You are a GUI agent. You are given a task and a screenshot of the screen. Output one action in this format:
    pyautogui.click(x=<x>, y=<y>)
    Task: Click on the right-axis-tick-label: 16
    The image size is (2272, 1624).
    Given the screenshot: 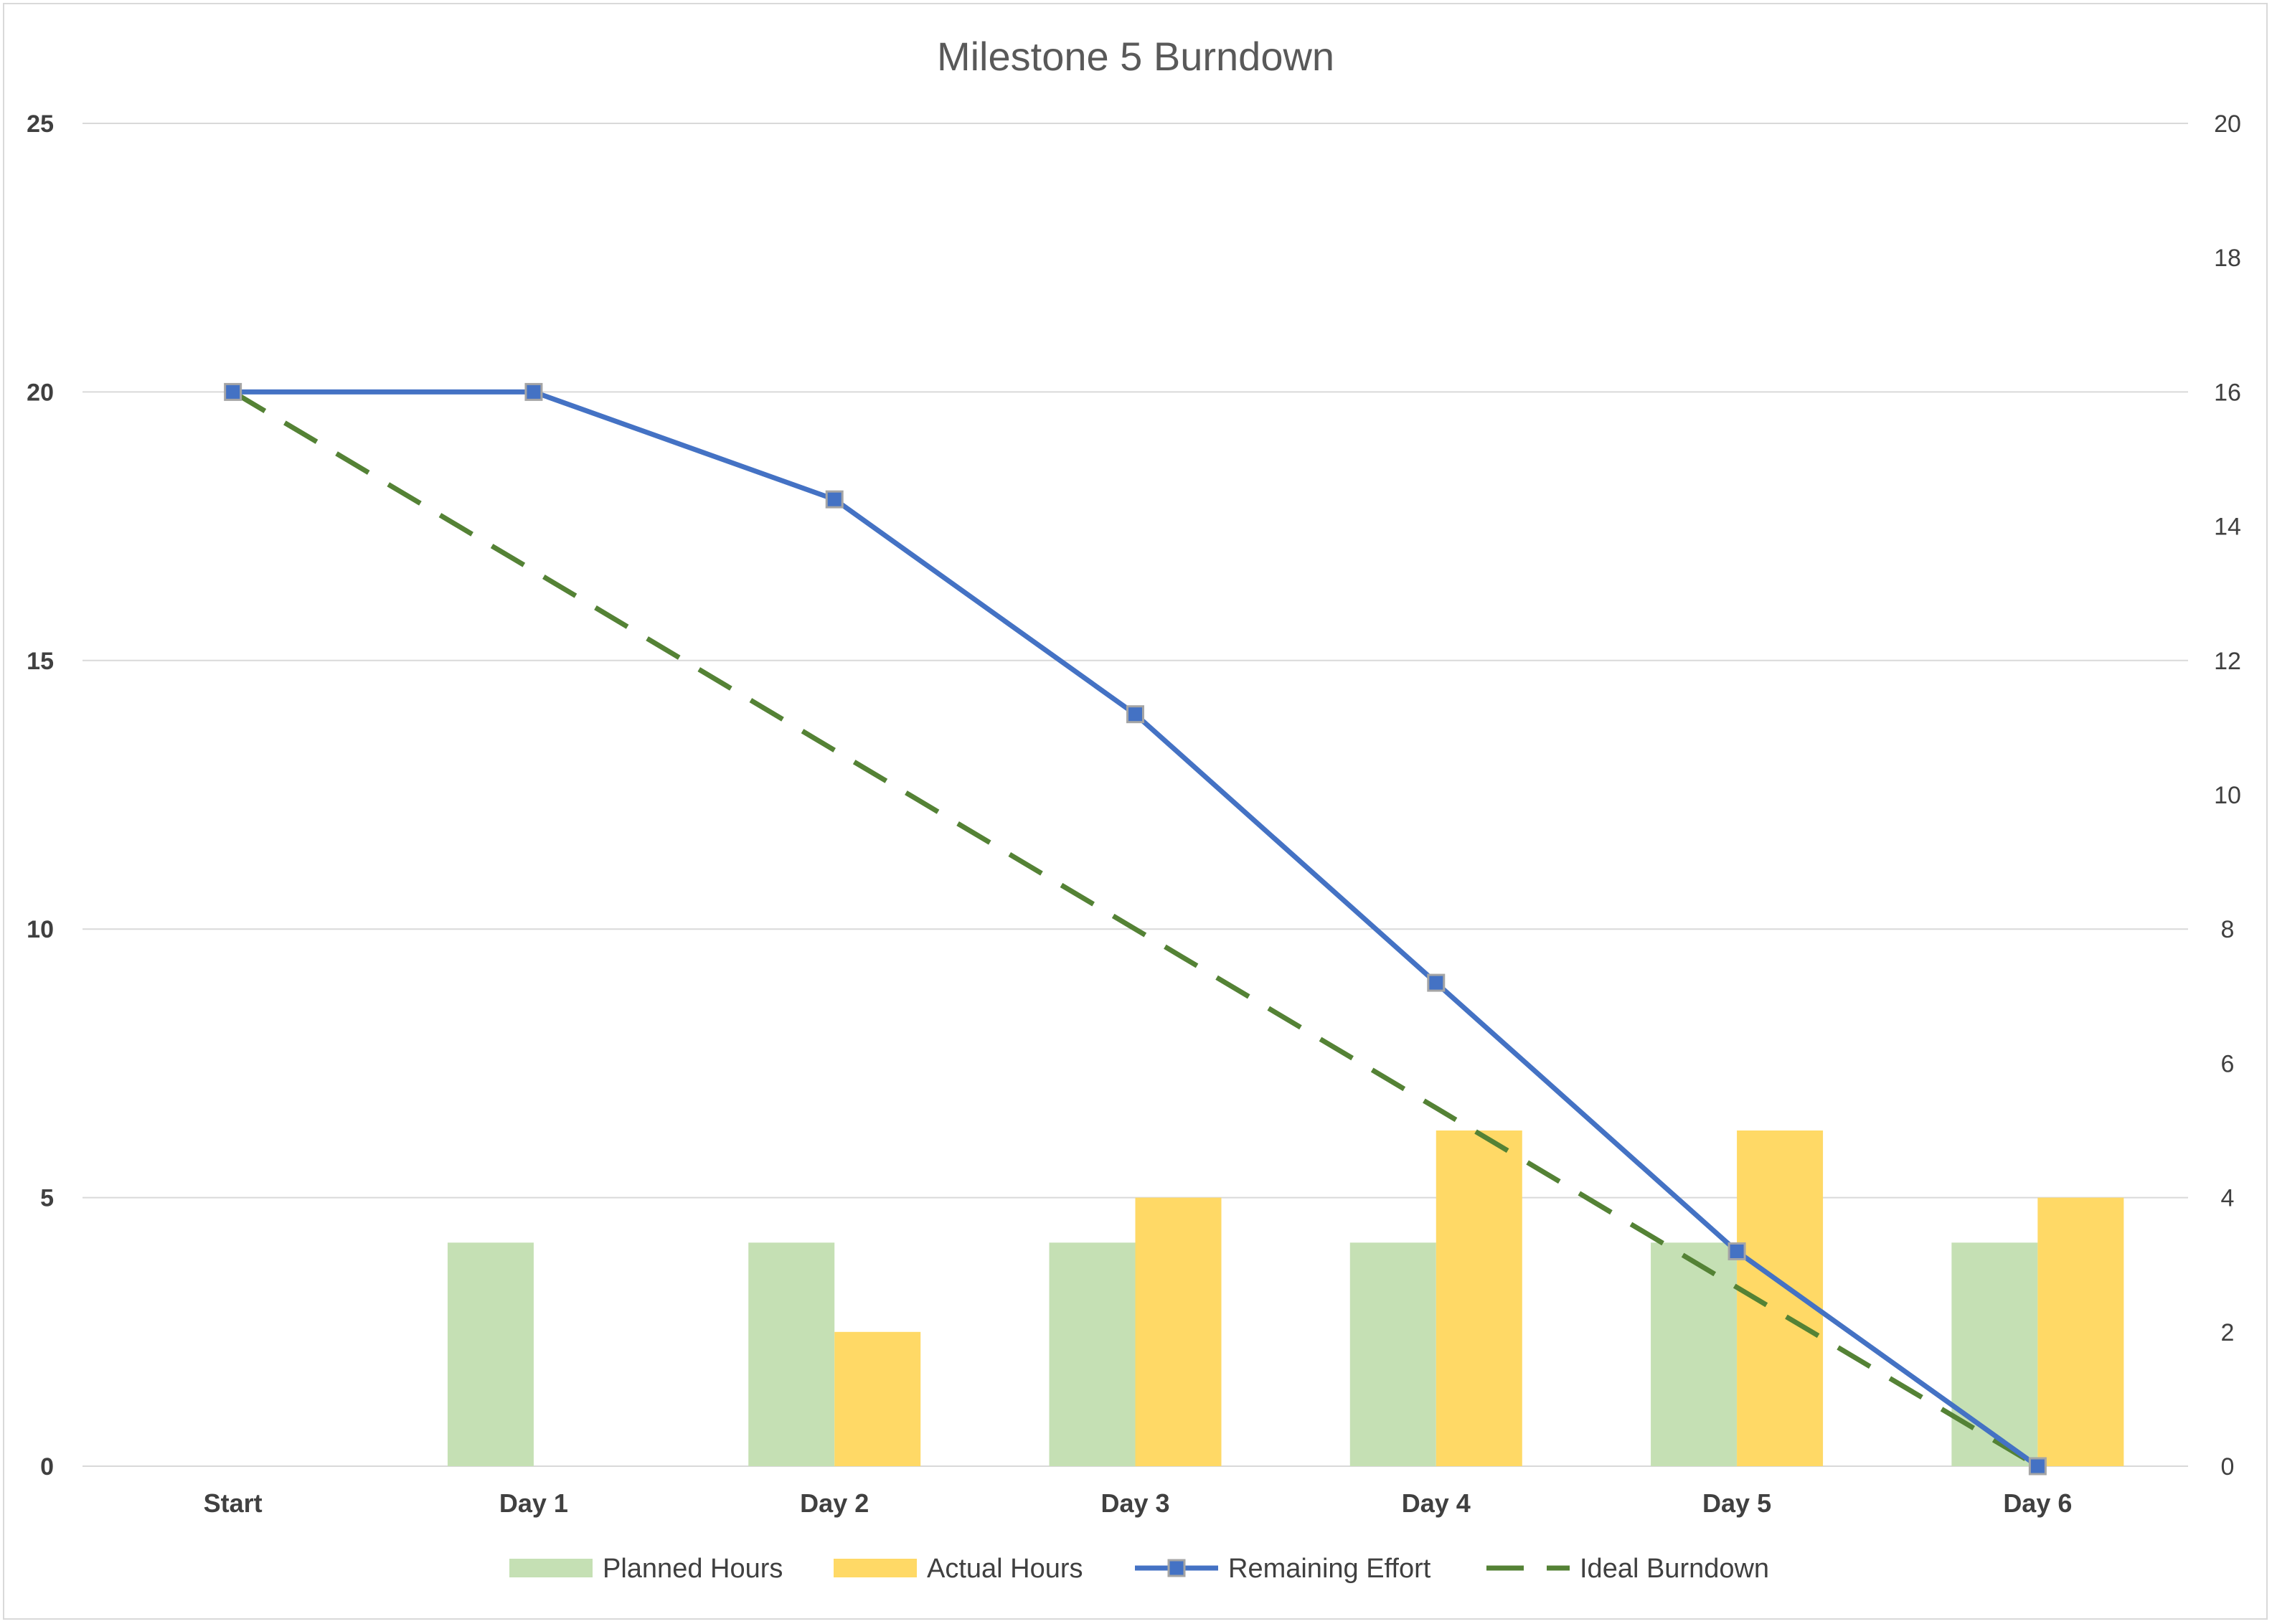 What is the action you would take?
    pyautogui.click(x=2227, y=392)
    